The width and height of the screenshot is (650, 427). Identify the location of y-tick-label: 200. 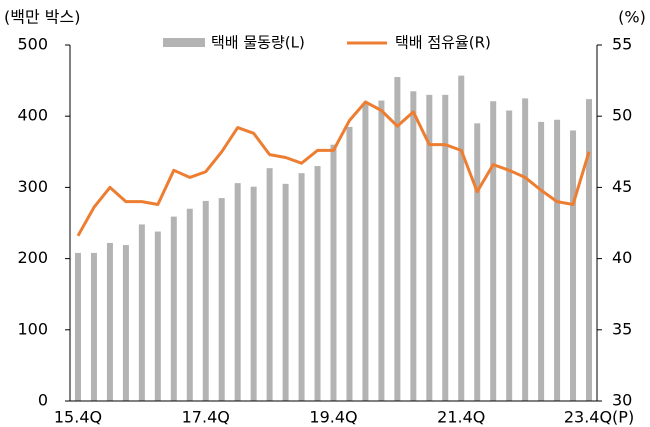
(32, 257).